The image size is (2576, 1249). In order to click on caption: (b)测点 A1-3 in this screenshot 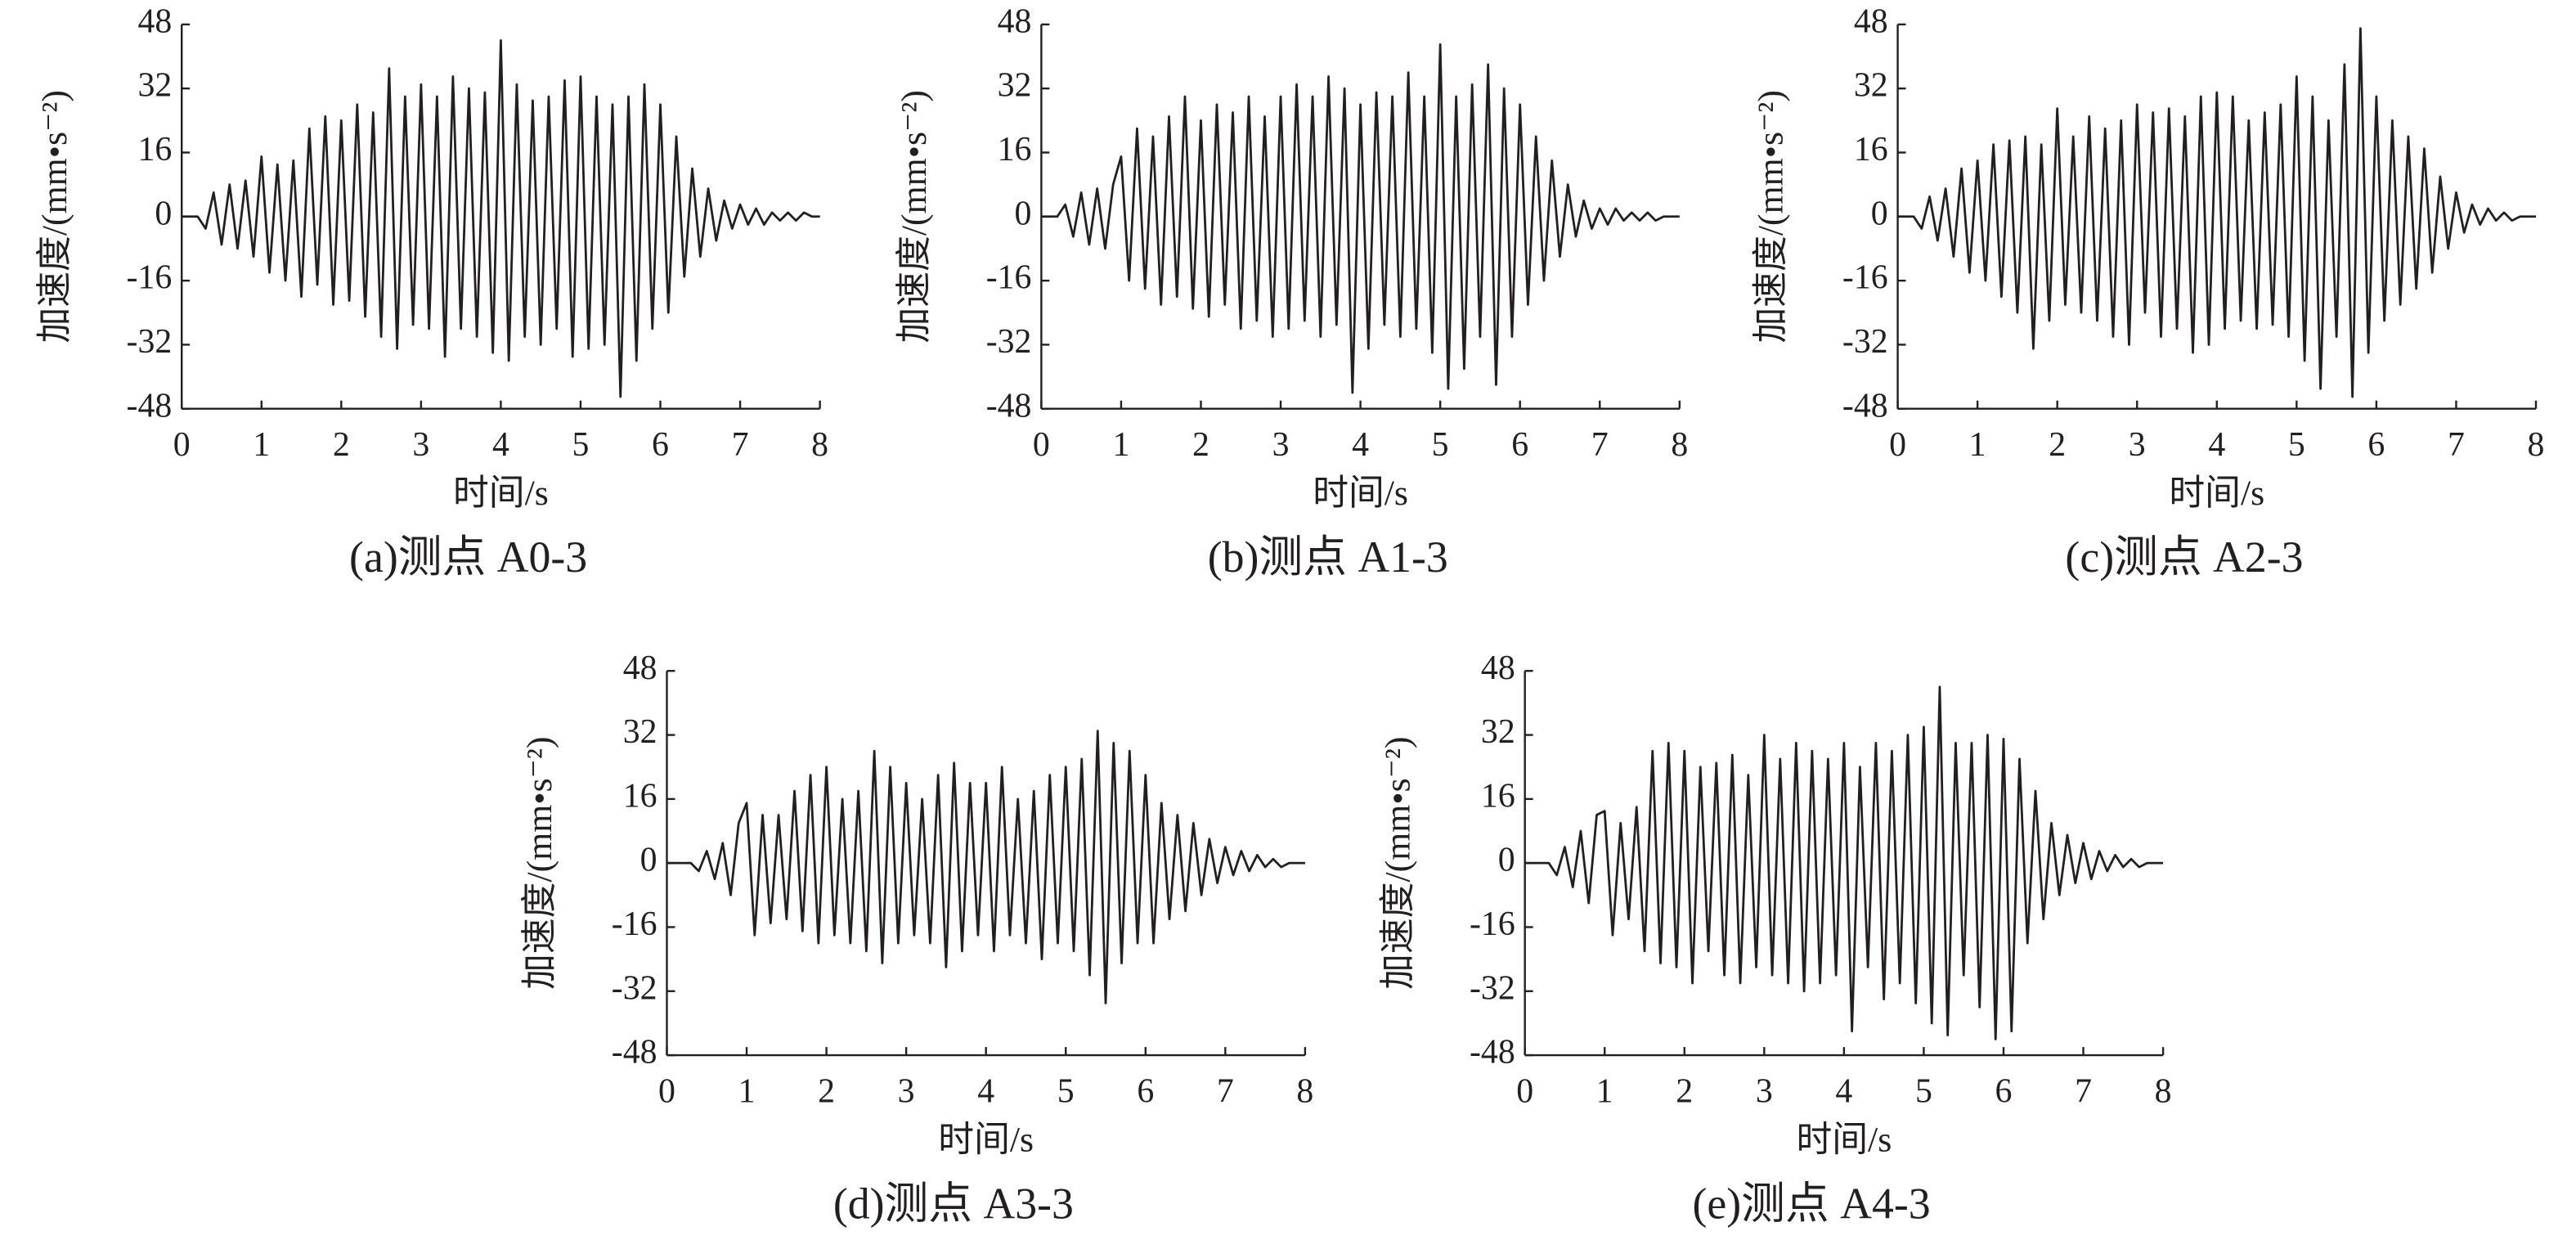, I will do `click(1328, 557)`.